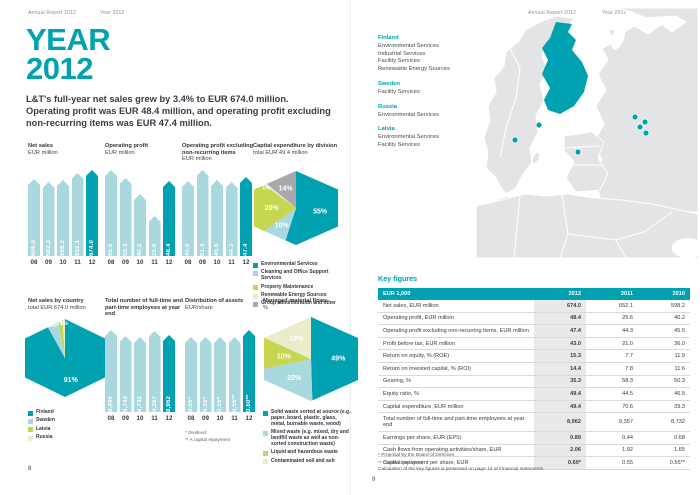  I want to click on bar-assets-09: 0.55*, so click(205, 374).